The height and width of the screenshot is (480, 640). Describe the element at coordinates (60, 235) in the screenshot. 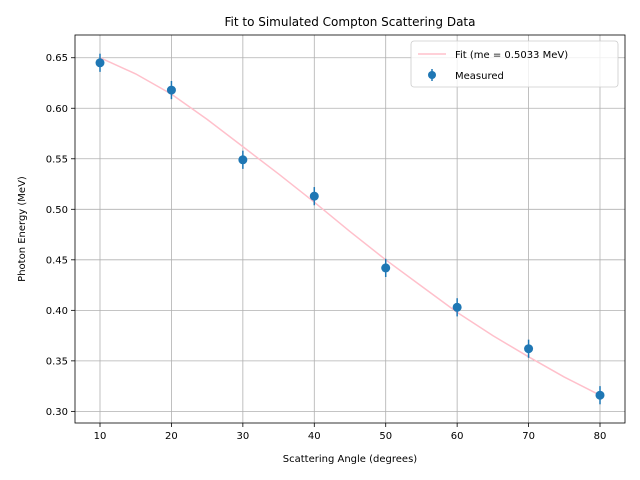

I see `y-axis: 0.30 0.35 0.40 0.45 0.50 0.55 0.60 0.65` at that location.